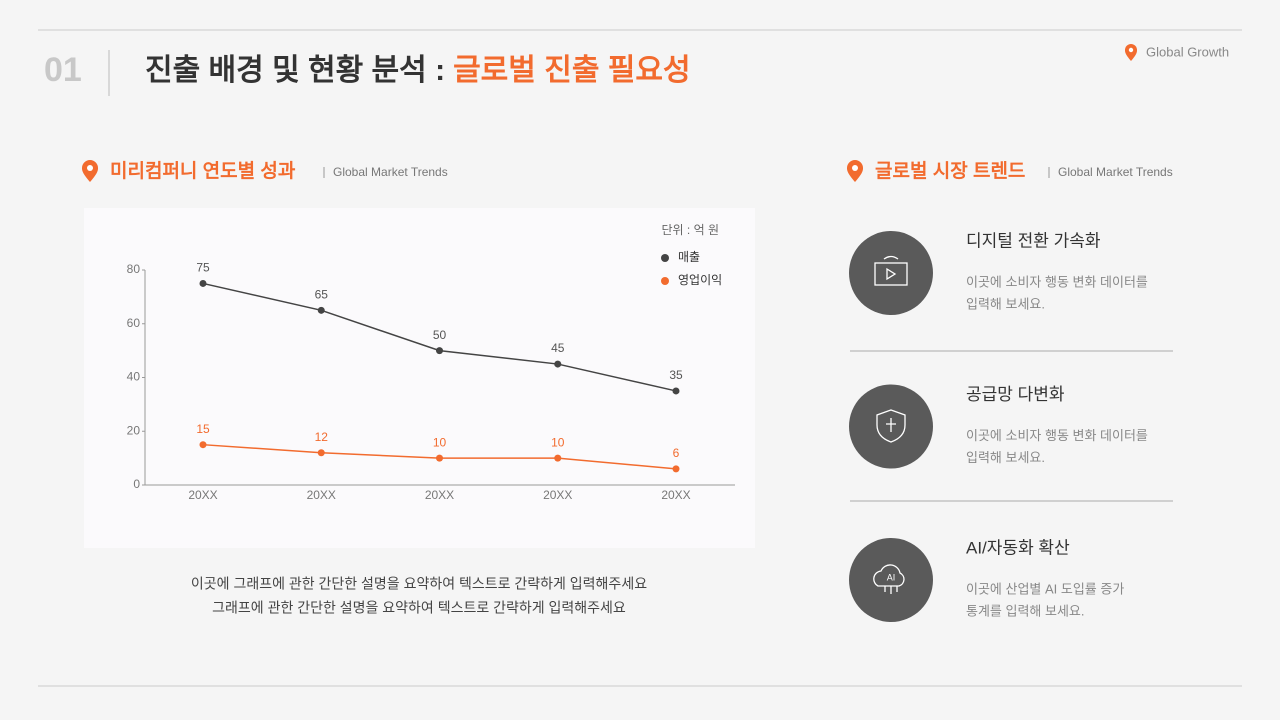 The width and height of the screenshot is (1280, 720). What do you see at coordinates (1033, 240) in the screenshot?
I see `trend-title: 디지털 전환 가속화` at bounding box center [1033, 240].